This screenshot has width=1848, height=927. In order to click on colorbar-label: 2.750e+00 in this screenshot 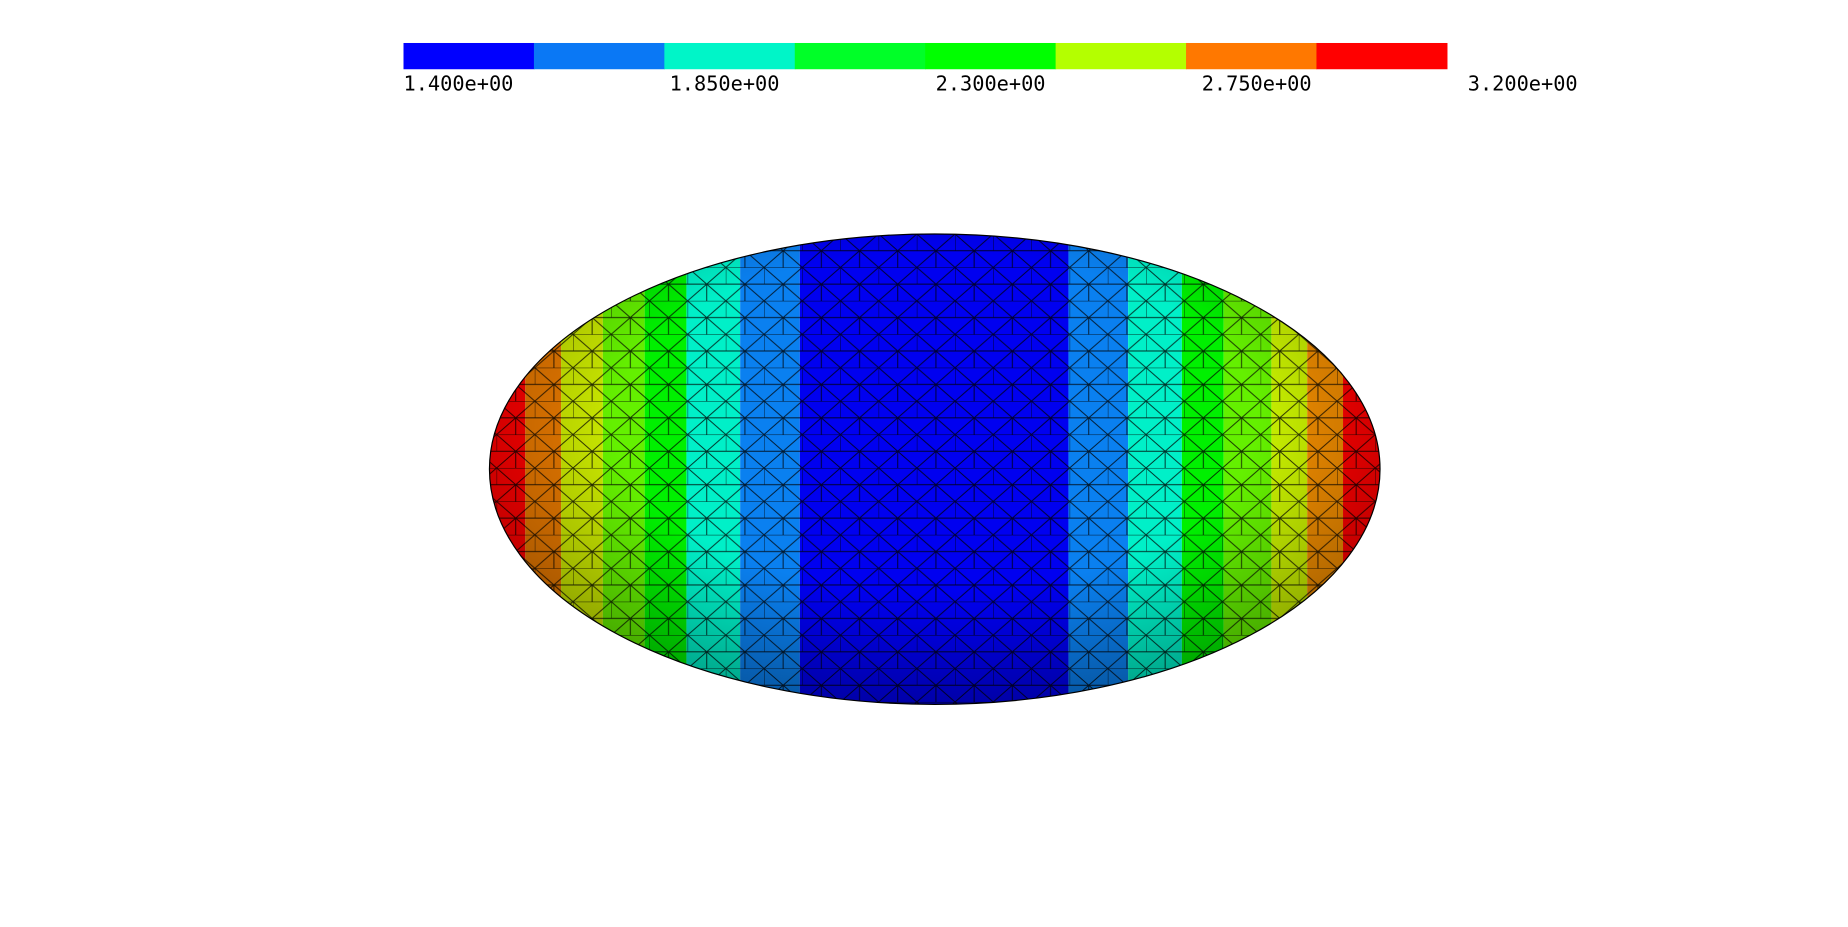, I will do `click(1257, 83)`.